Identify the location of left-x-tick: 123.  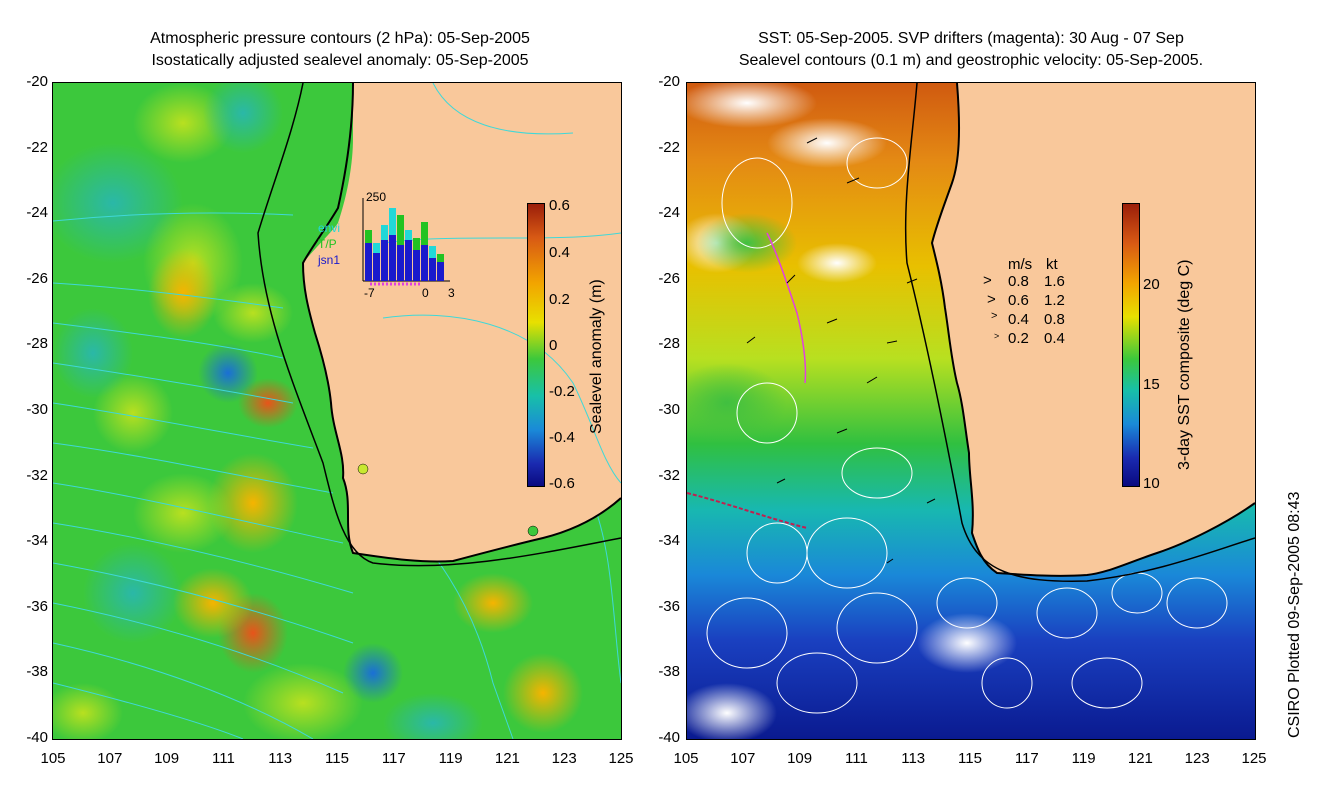
(564, 758).